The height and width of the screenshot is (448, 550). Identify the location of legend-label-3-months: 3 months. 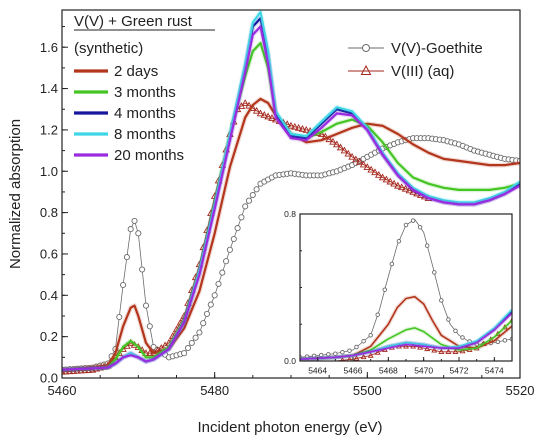
(145, 92).